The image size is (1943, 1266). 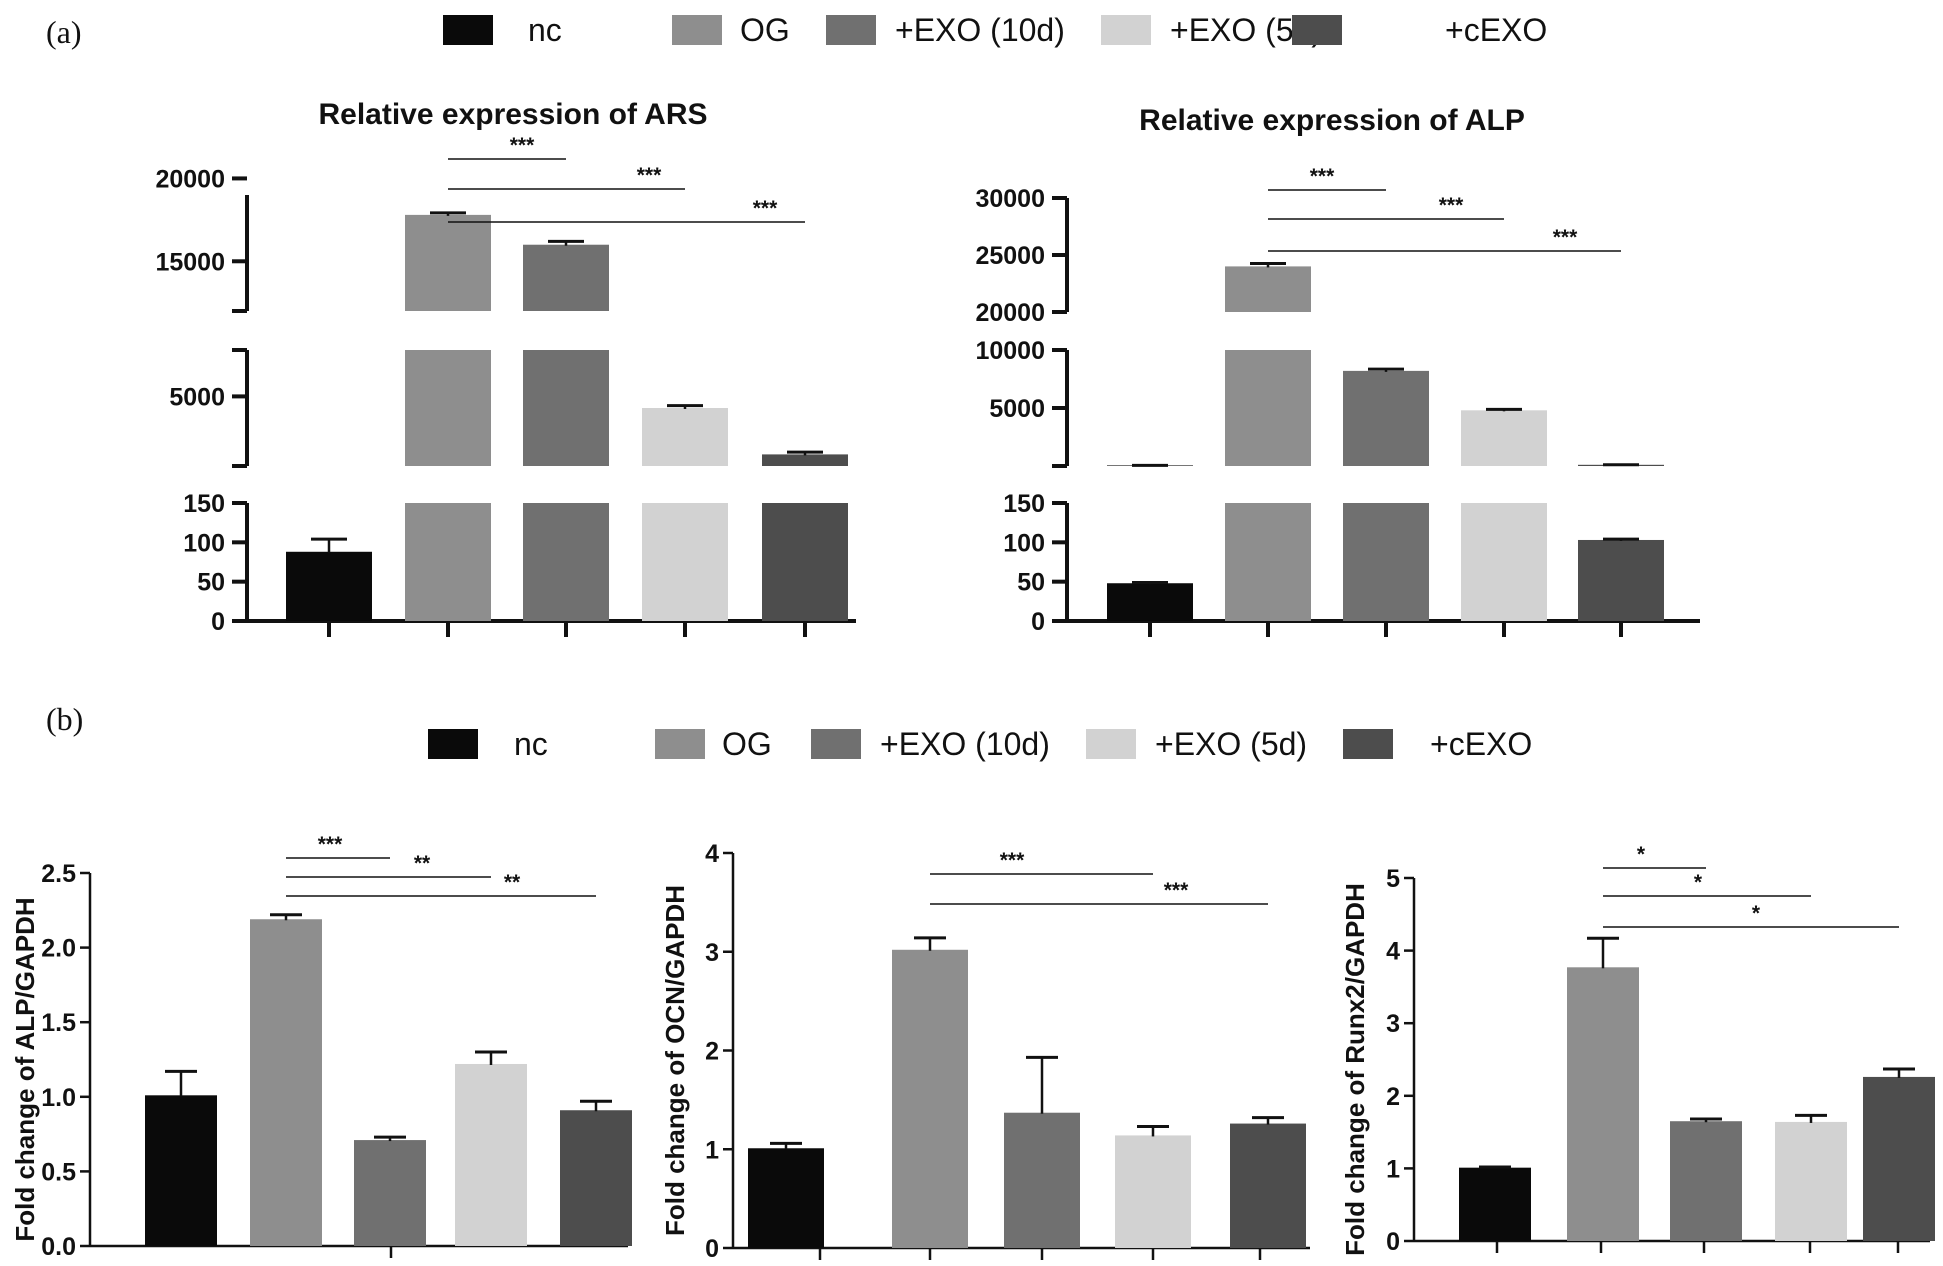 I want to click on y-tick-label-2-0: 20000, so click(x=1010, y=313).